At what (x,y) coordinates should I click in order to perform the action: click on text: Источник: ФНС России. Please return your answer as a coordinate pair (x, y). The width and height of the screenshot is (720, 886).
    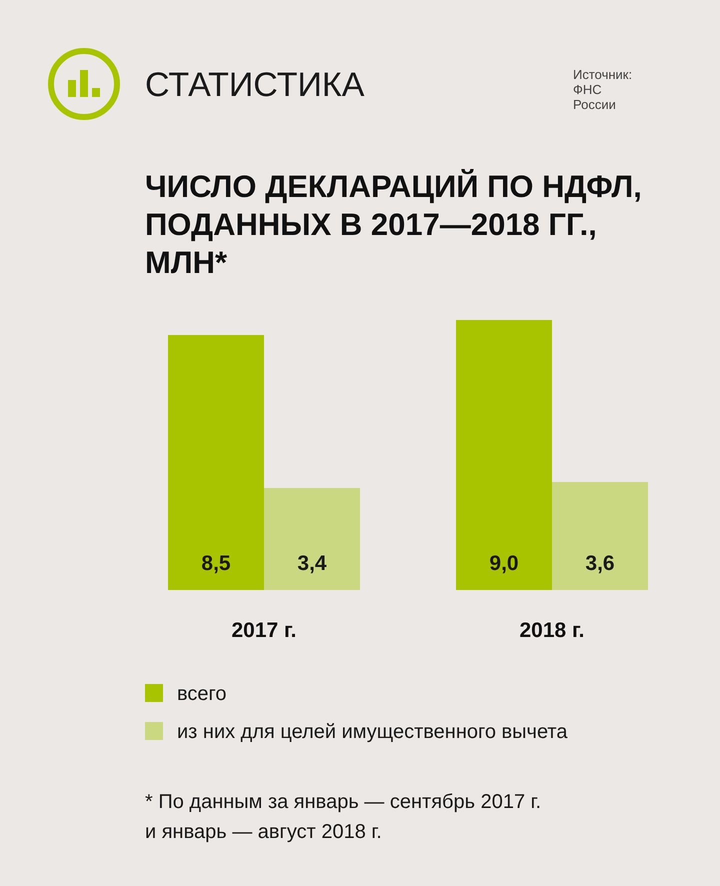
    Looking at the image, I should click on (602, 89).